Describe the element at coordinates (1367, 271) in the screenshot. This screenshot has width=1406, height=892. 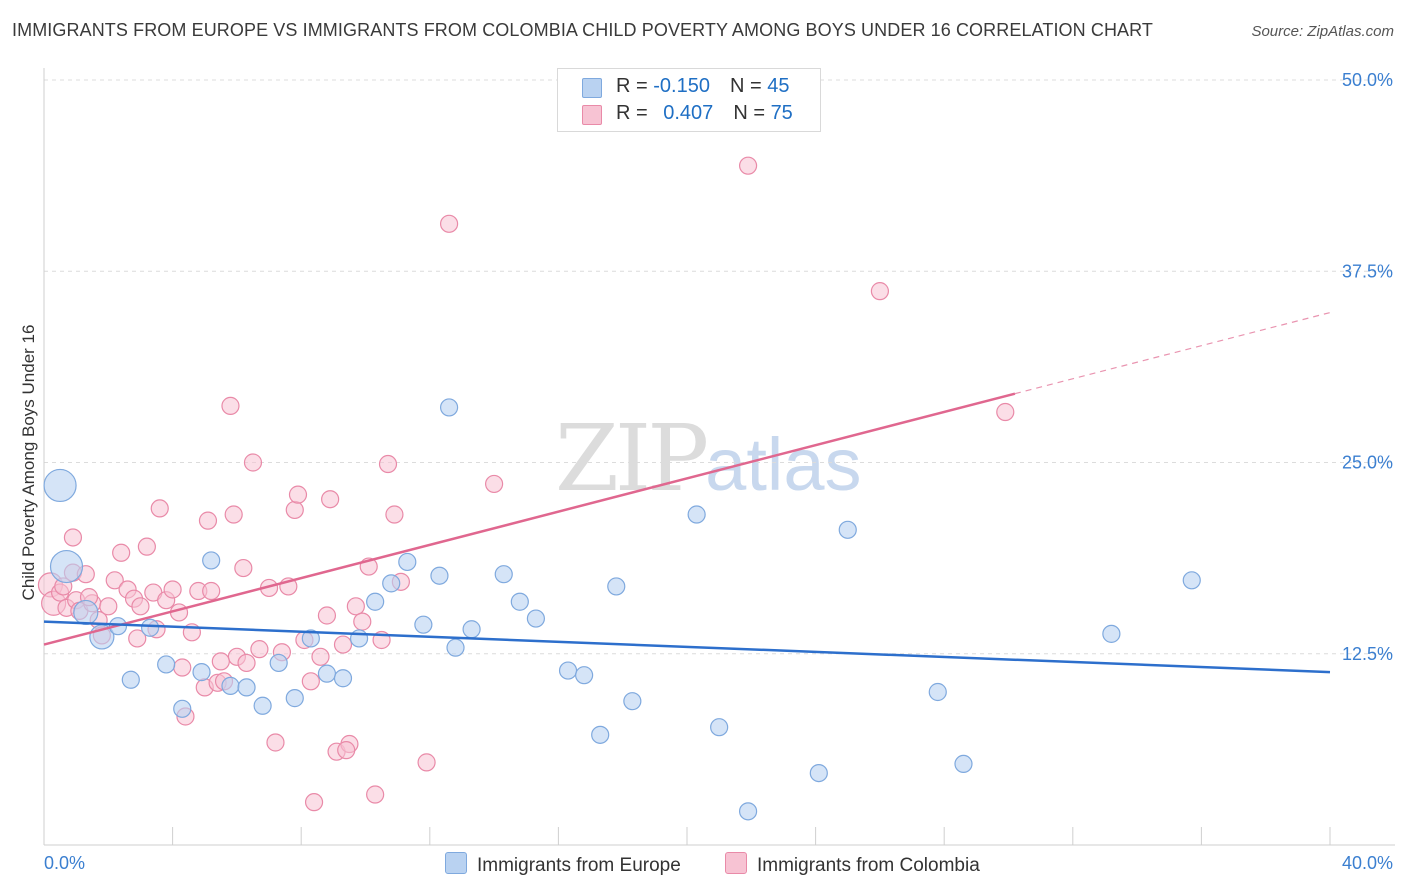
I see `y-tick-label-2: 37.5%` at that location.